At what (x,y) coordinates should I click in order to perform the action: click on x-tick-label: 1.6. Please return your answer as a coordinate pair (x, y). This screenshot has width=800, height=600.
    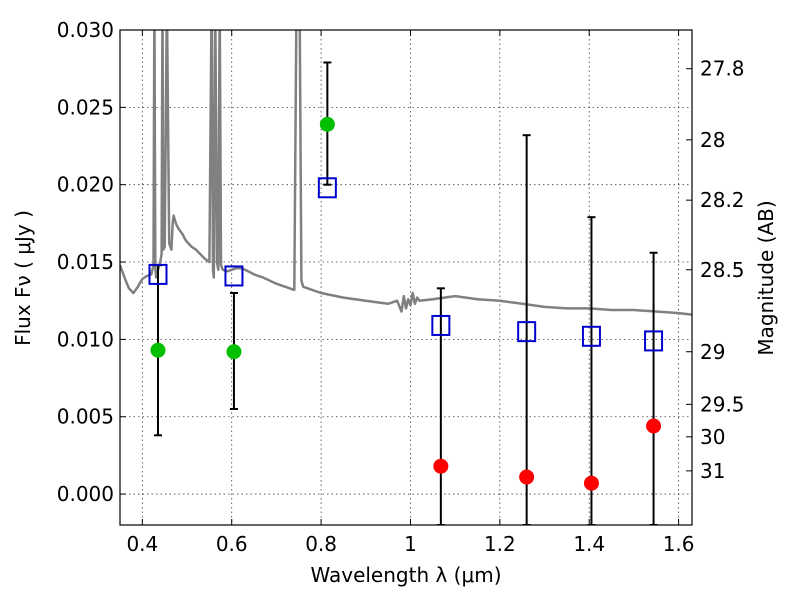
    Looking at the image, I should click on (679, 544).